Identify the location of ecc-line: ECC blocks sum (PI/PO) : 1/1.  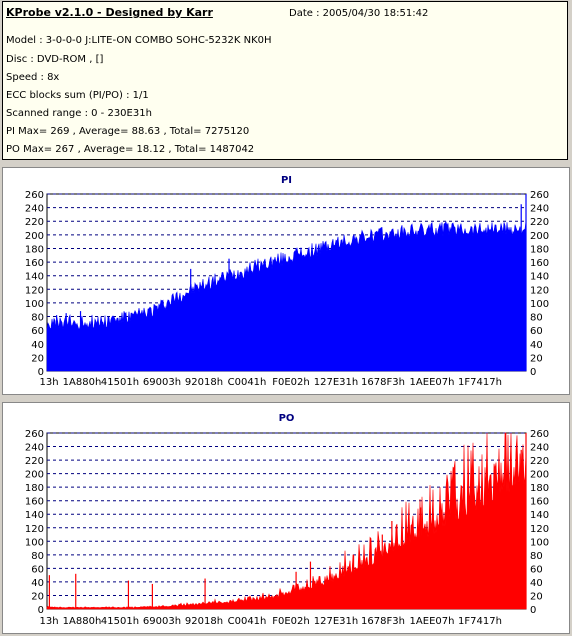
(77, 95).